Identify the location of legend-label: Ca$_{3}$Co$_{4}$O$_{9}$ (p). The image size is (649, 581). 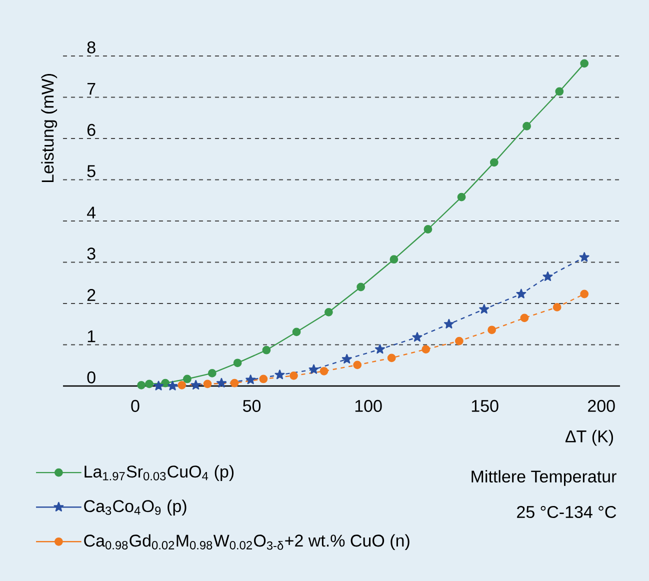
(135, 508).